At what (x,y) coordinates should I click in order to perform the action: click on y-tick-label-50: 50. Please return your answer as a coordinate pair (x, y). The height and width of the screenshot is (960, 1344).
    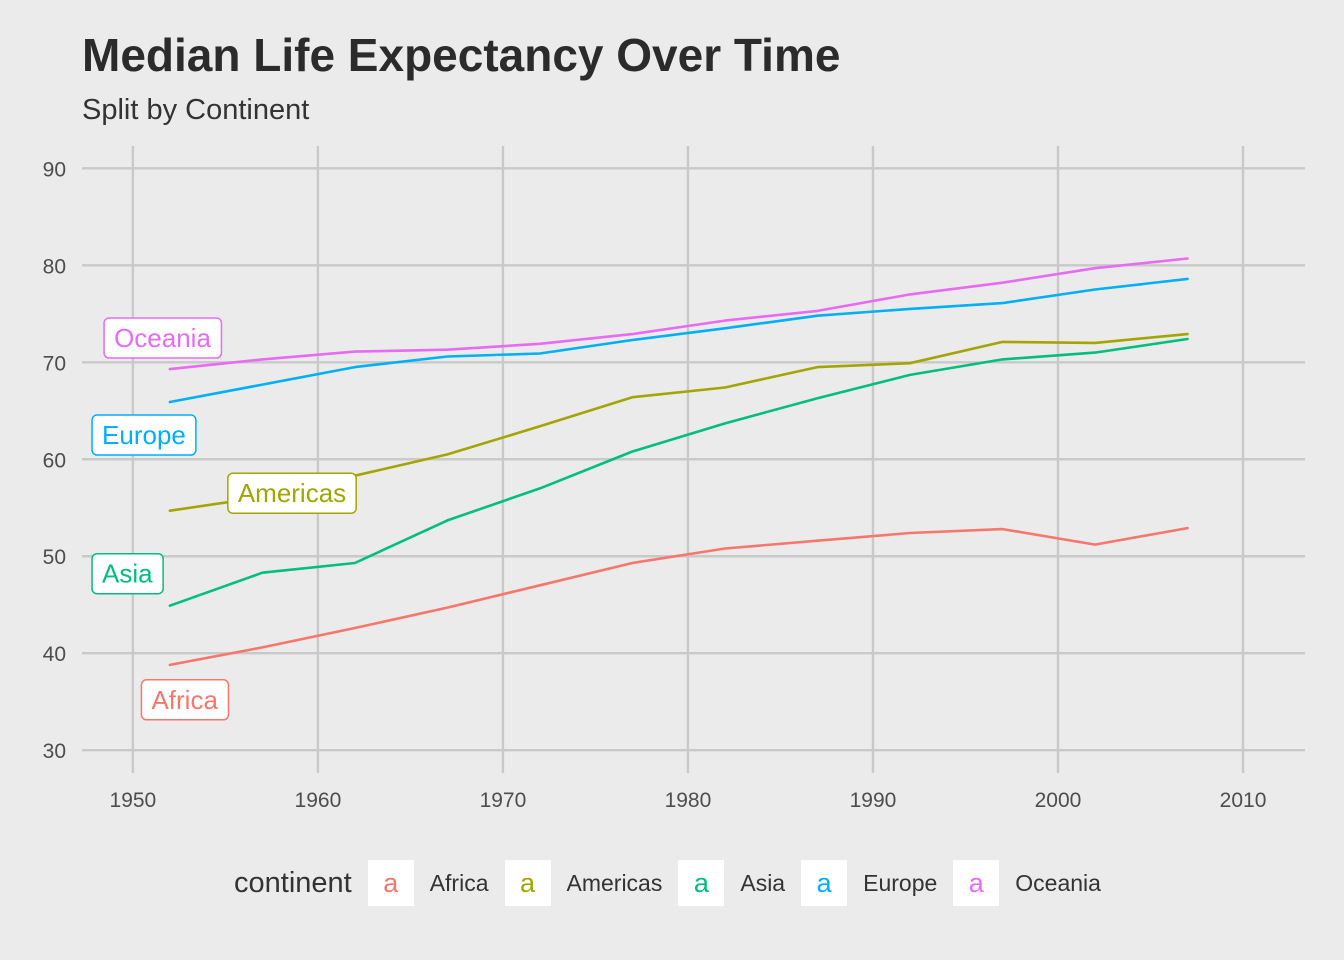
    Looking at the image, I should click on (54, 557).